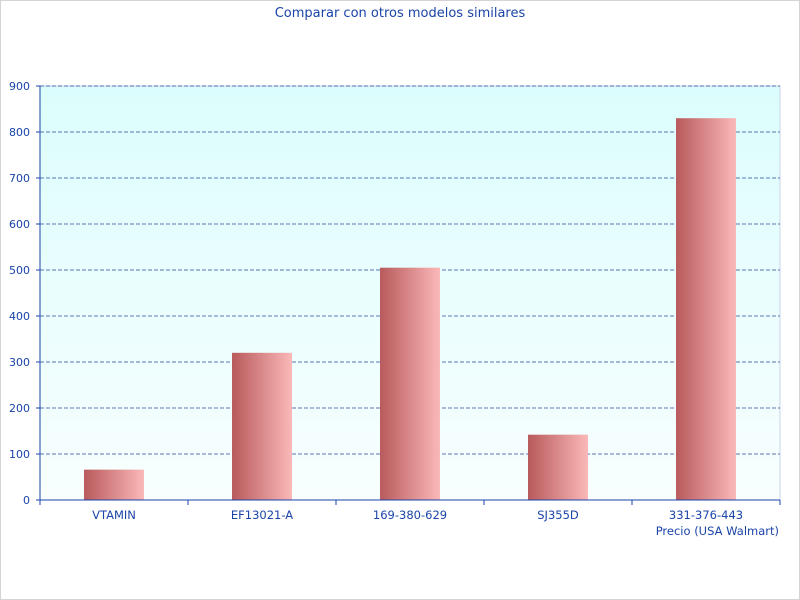 The image size is (800, 600). Describe the element at coordinates (114, 515) in the screenshot. I see `x-tick-label: VTAMIN` at that location.